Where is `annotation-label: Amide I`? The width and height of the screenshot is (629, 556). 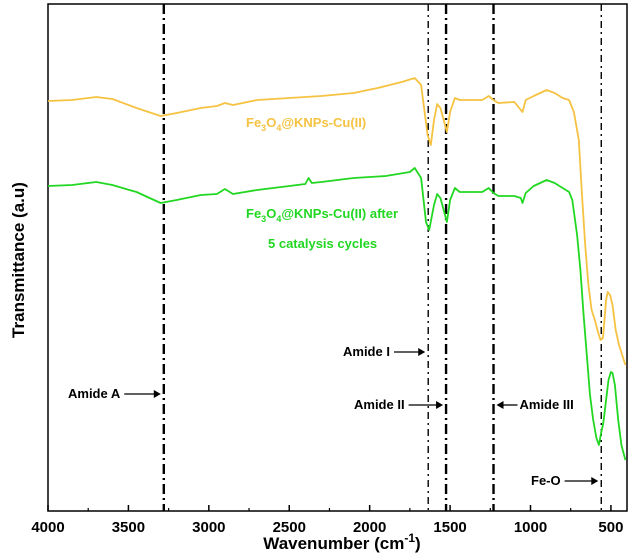 annotation-label: Amide I is located at coordinates (366, 351).